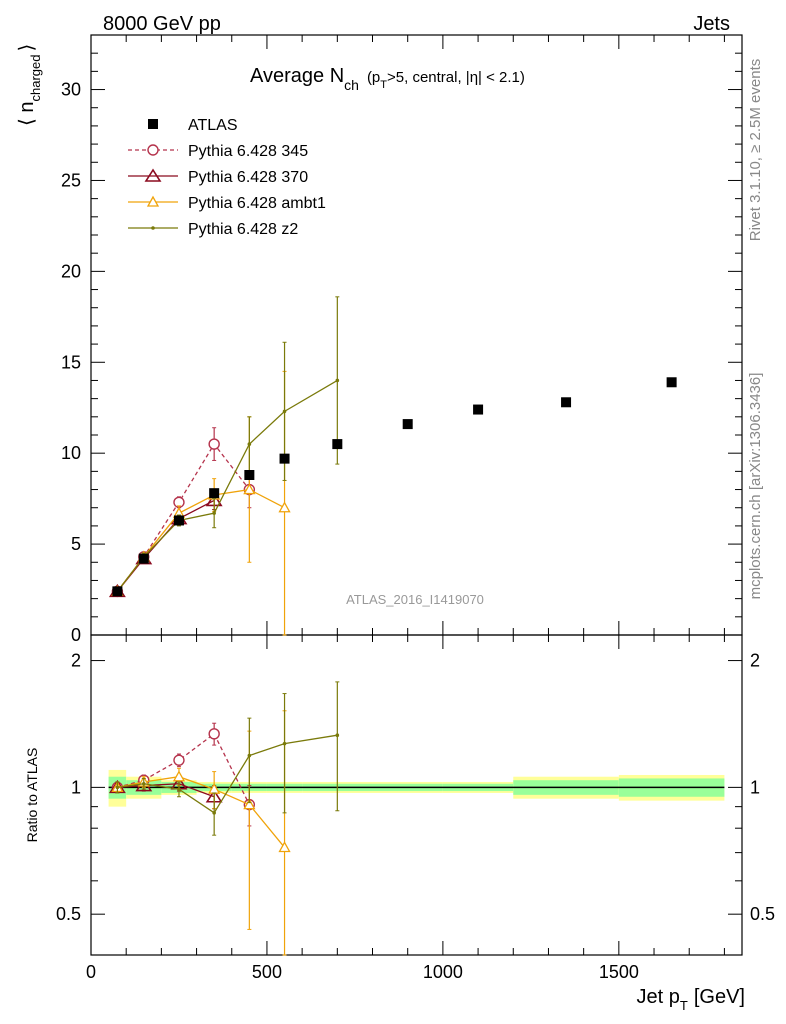 This screenshot has height=1024, width=786. I want to click on ratio-bands, so click(416, 788).